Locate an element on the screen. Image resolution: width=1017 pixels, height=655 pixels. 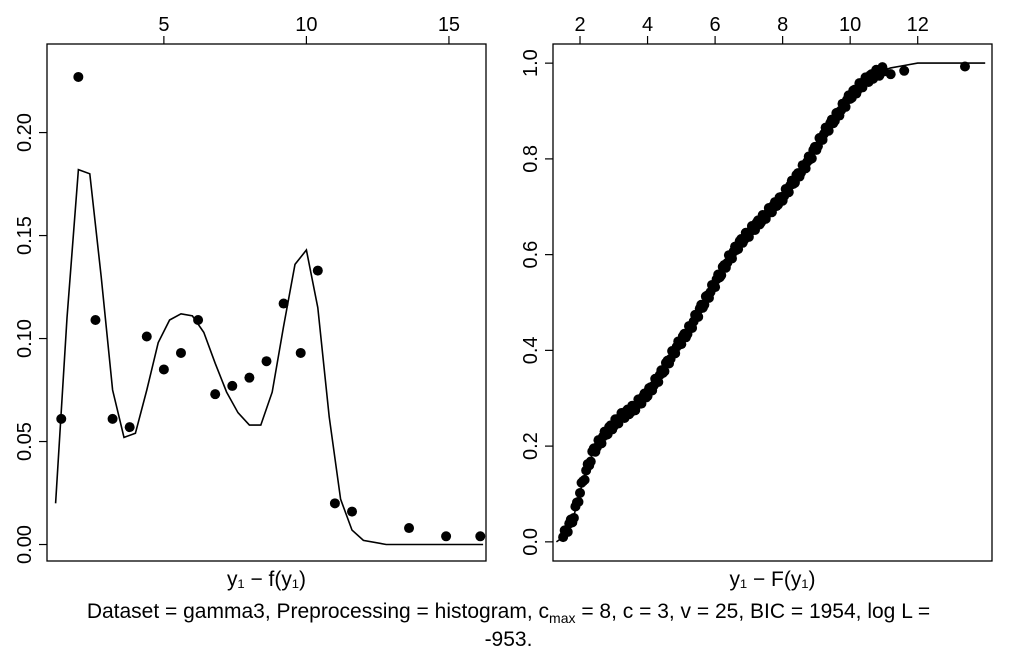
y-tick-label: 0.05 is located at coordinates (25, 441).